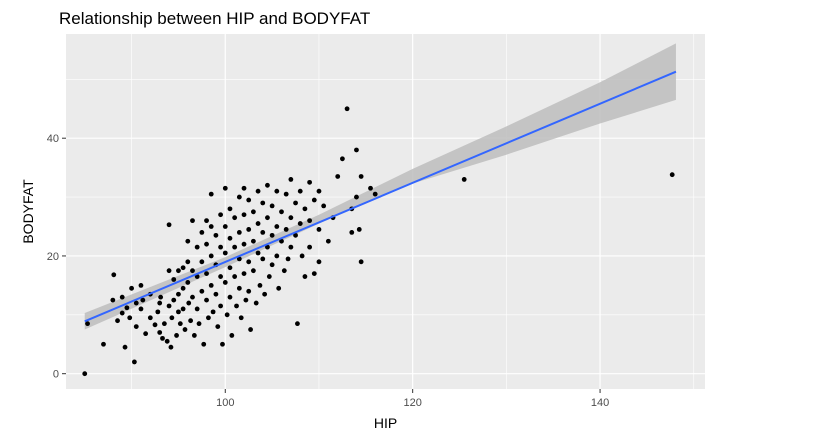 The height and width of the screenshot is (440, 835). What do you see at coordinates (56, 375) in the screenshot?
I see `y-tick-label: 0` at bounding box center [56, 375].